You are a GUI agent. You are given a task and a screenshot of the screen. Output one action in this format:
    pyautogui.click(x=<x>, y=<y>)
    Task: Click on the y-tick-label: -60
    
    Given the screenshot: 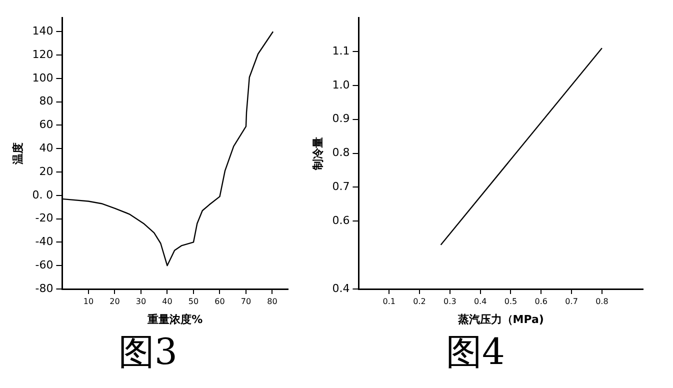 What is the action you would take?
    pyautogui.click(x=44, y=265)
    